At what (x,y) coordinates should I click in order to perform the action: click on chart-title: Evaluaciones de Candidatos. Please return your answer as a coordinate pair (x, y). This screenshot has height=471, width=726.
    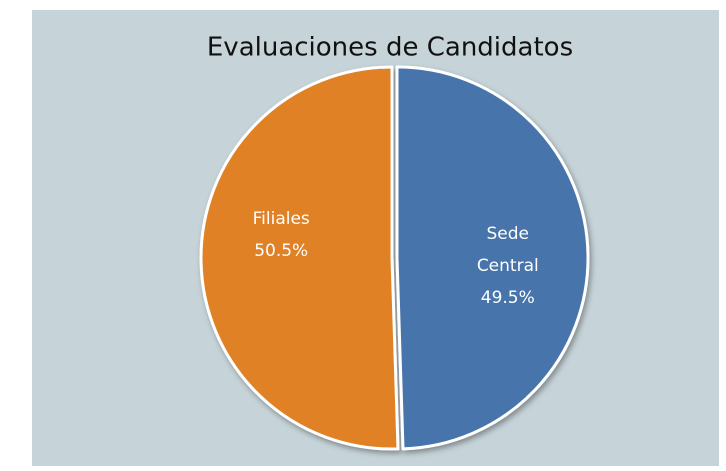
    Looking at the image, I should click on (390, 48).